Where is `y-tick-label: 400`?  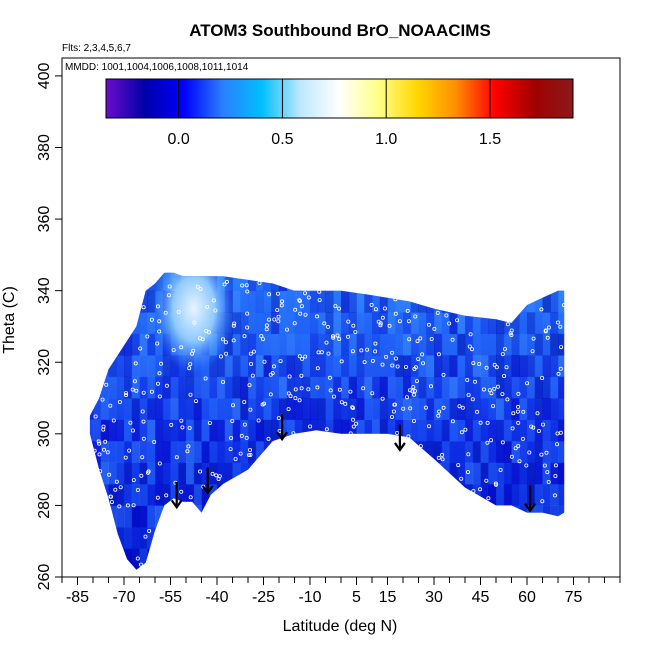 y-tick-label: 400 is located at coordinates (44, 75).